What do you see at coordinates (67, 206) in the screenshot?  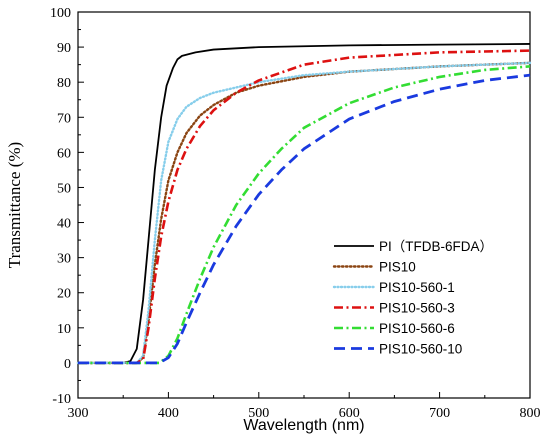 I see `y-axis: -10 0 10 20 30 40 50 60 70 80 90 100` at bounding box center [67, 206].